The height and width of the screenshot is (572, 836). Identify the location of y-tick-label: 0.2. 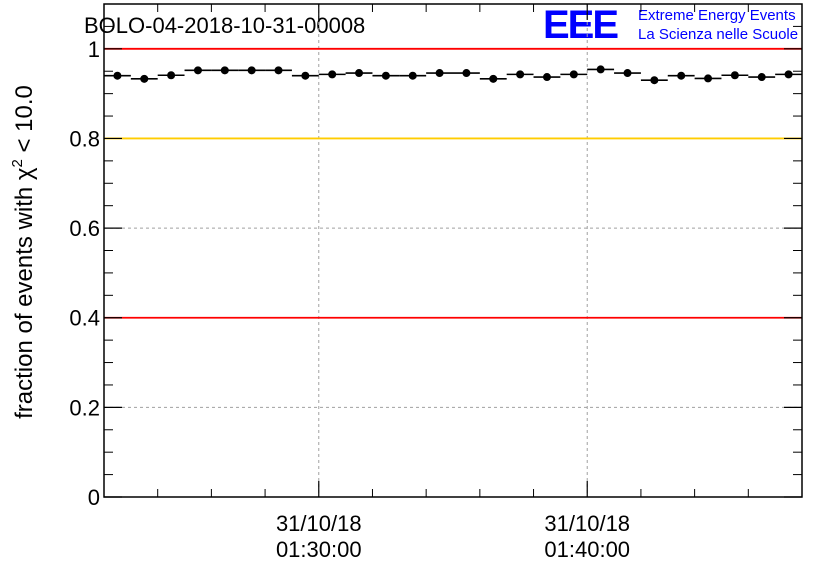
(84, 407).